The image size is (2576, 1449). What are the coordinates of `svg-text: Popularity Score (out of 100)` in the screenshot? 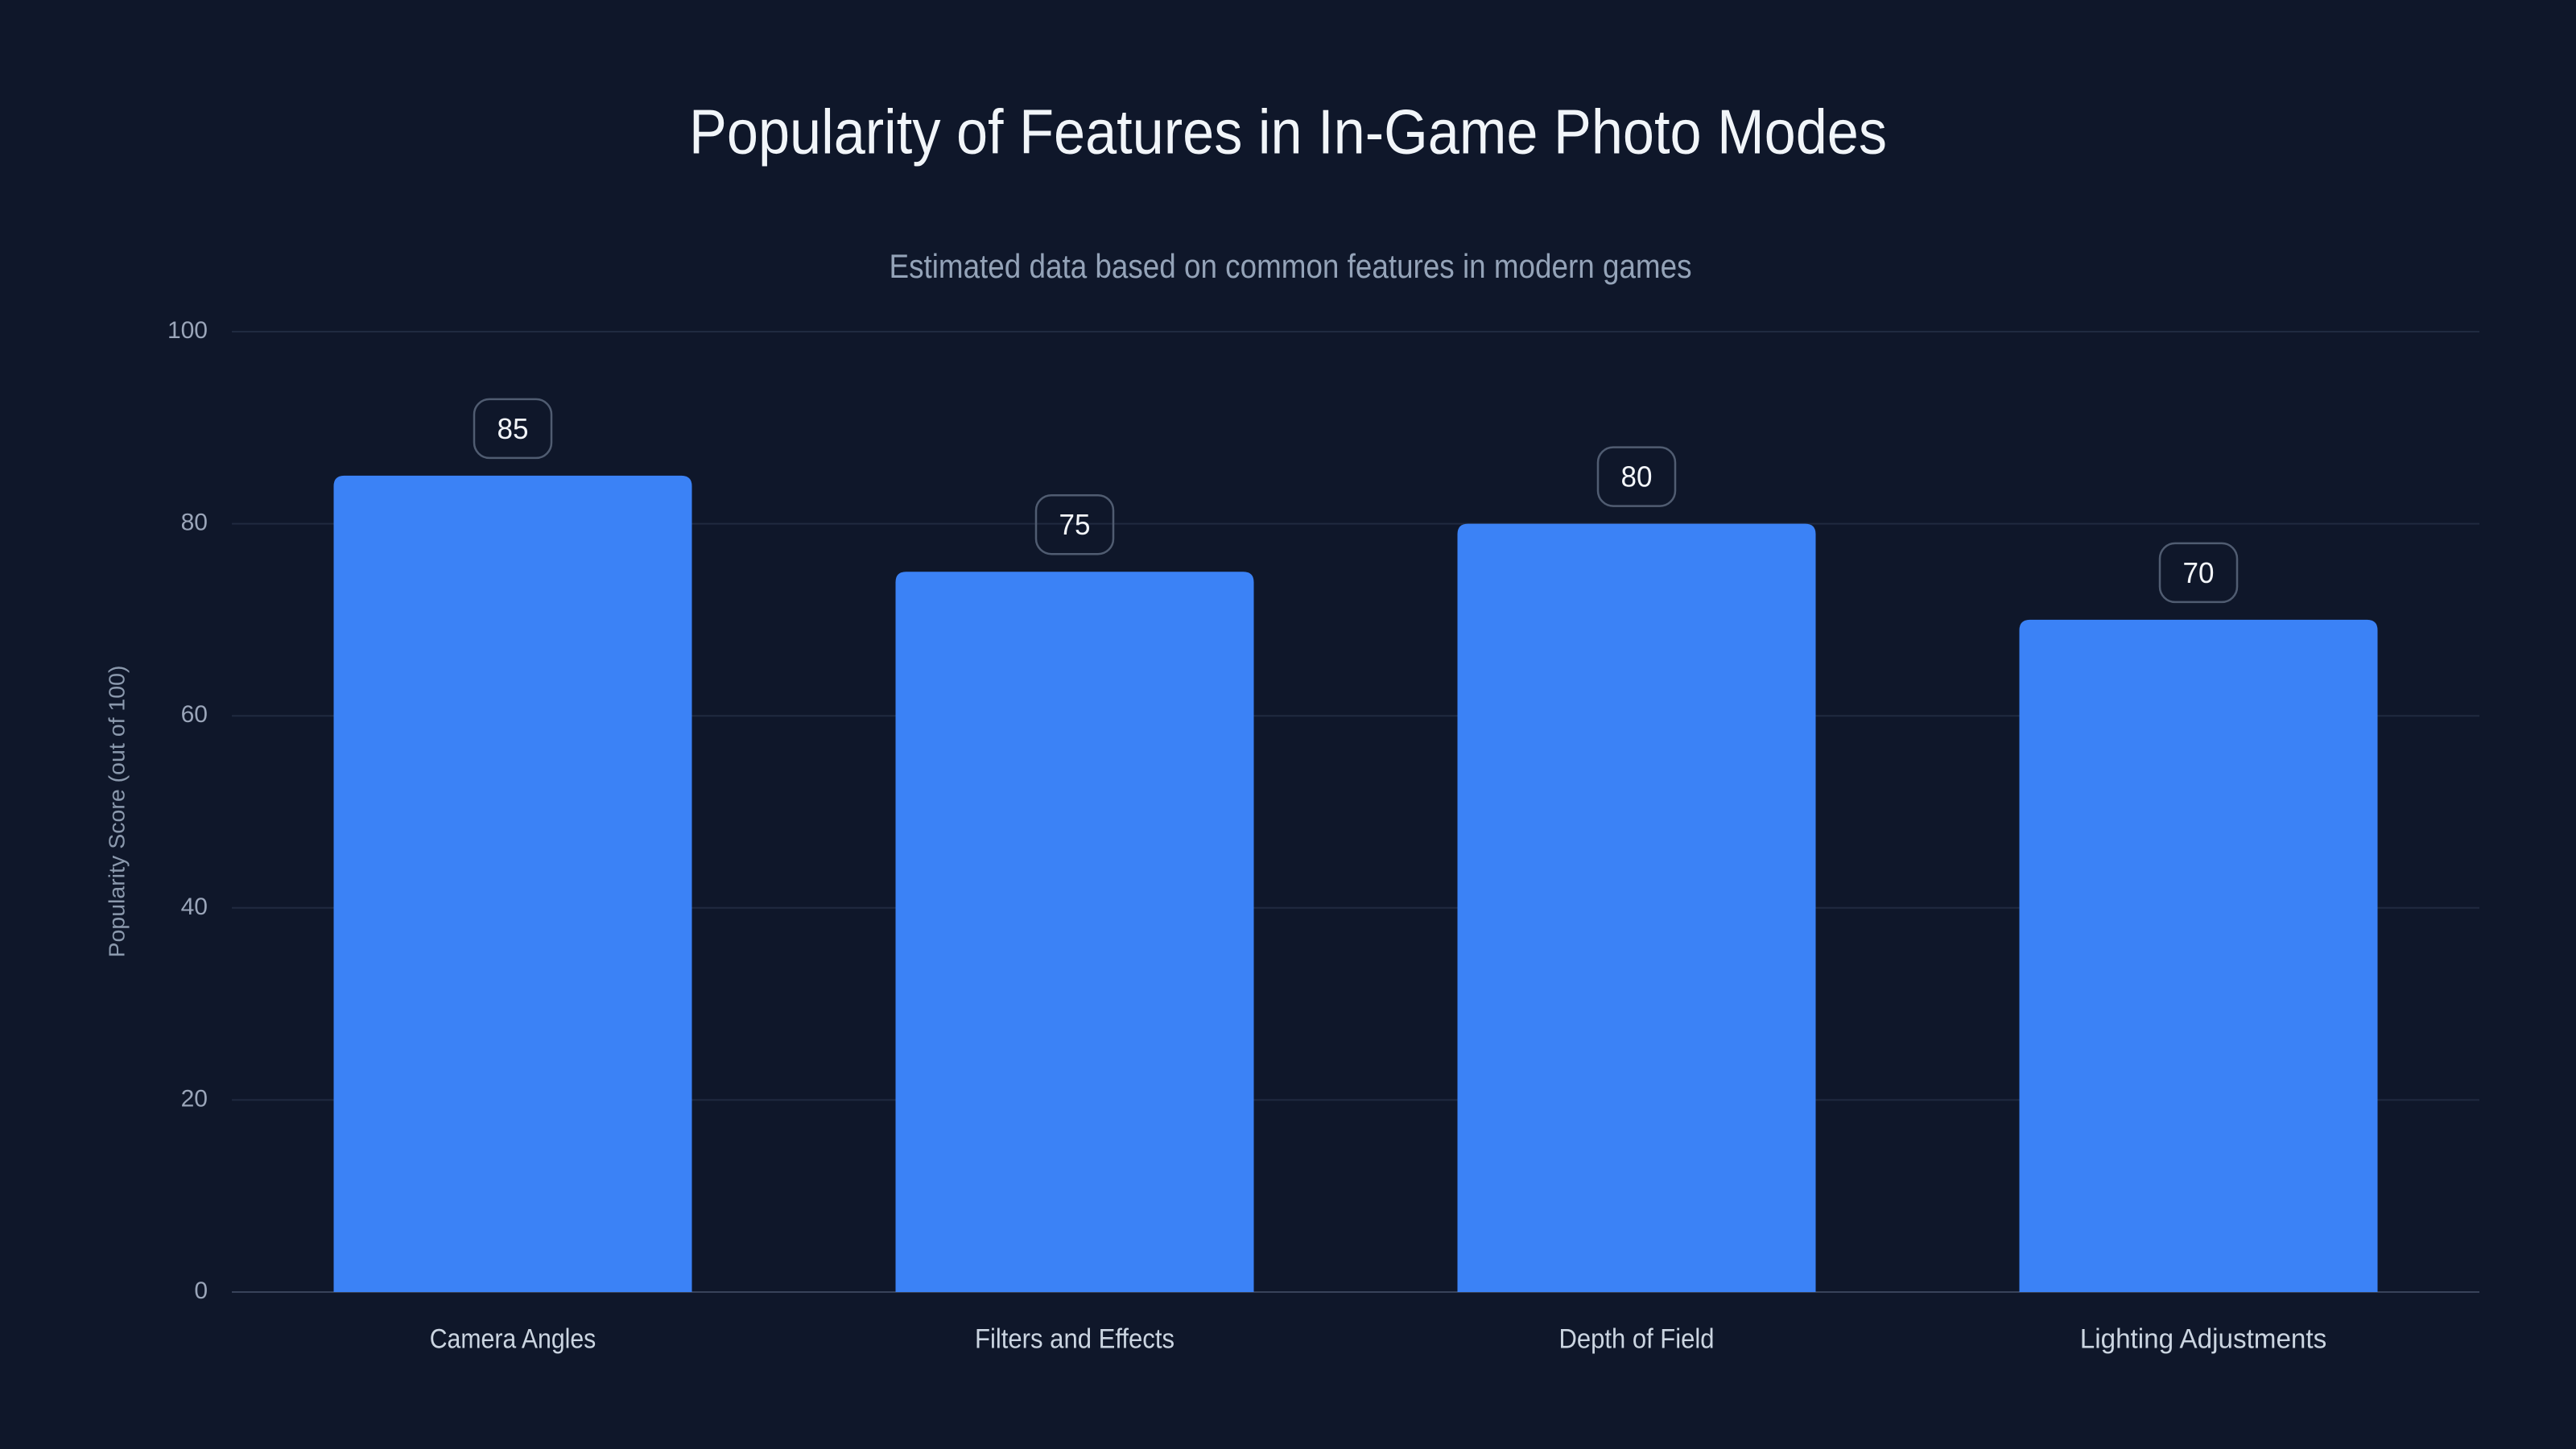 It's located at (117, 812).